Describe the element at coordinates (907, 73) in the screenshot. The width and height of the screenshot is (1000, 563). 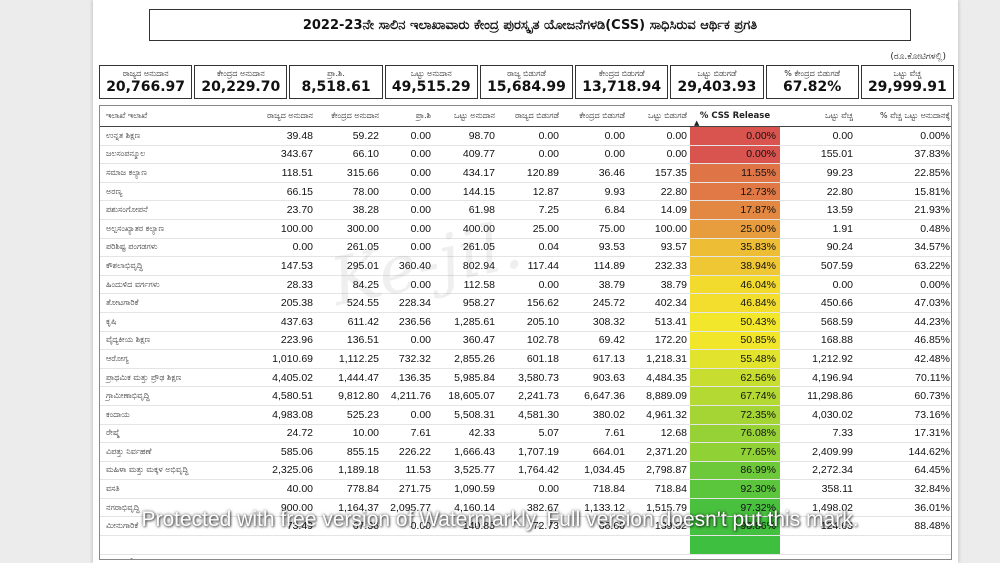
I see `summary-card-label: ಒಟ್ಟು ವೆಚ್ಚ` at that location.